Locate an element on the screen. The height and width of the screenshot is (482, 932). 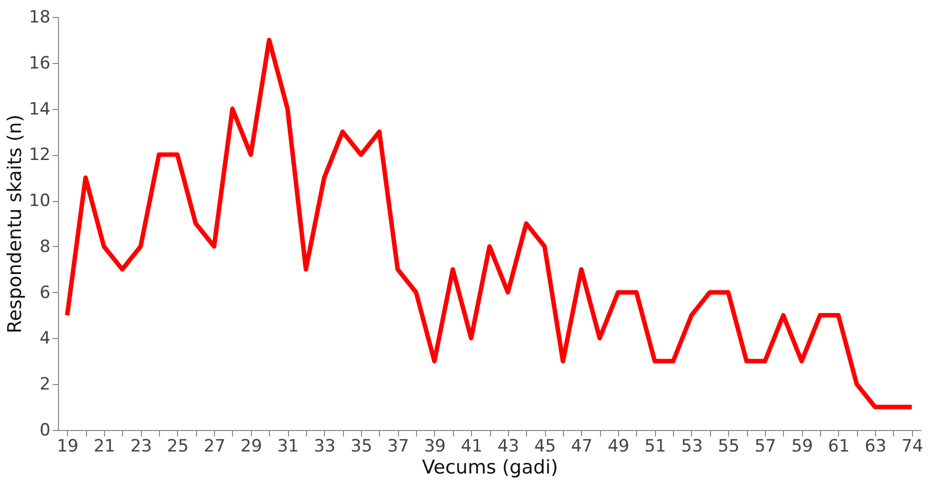
y-tick-label: 18 is located at coordinates (39, 18).